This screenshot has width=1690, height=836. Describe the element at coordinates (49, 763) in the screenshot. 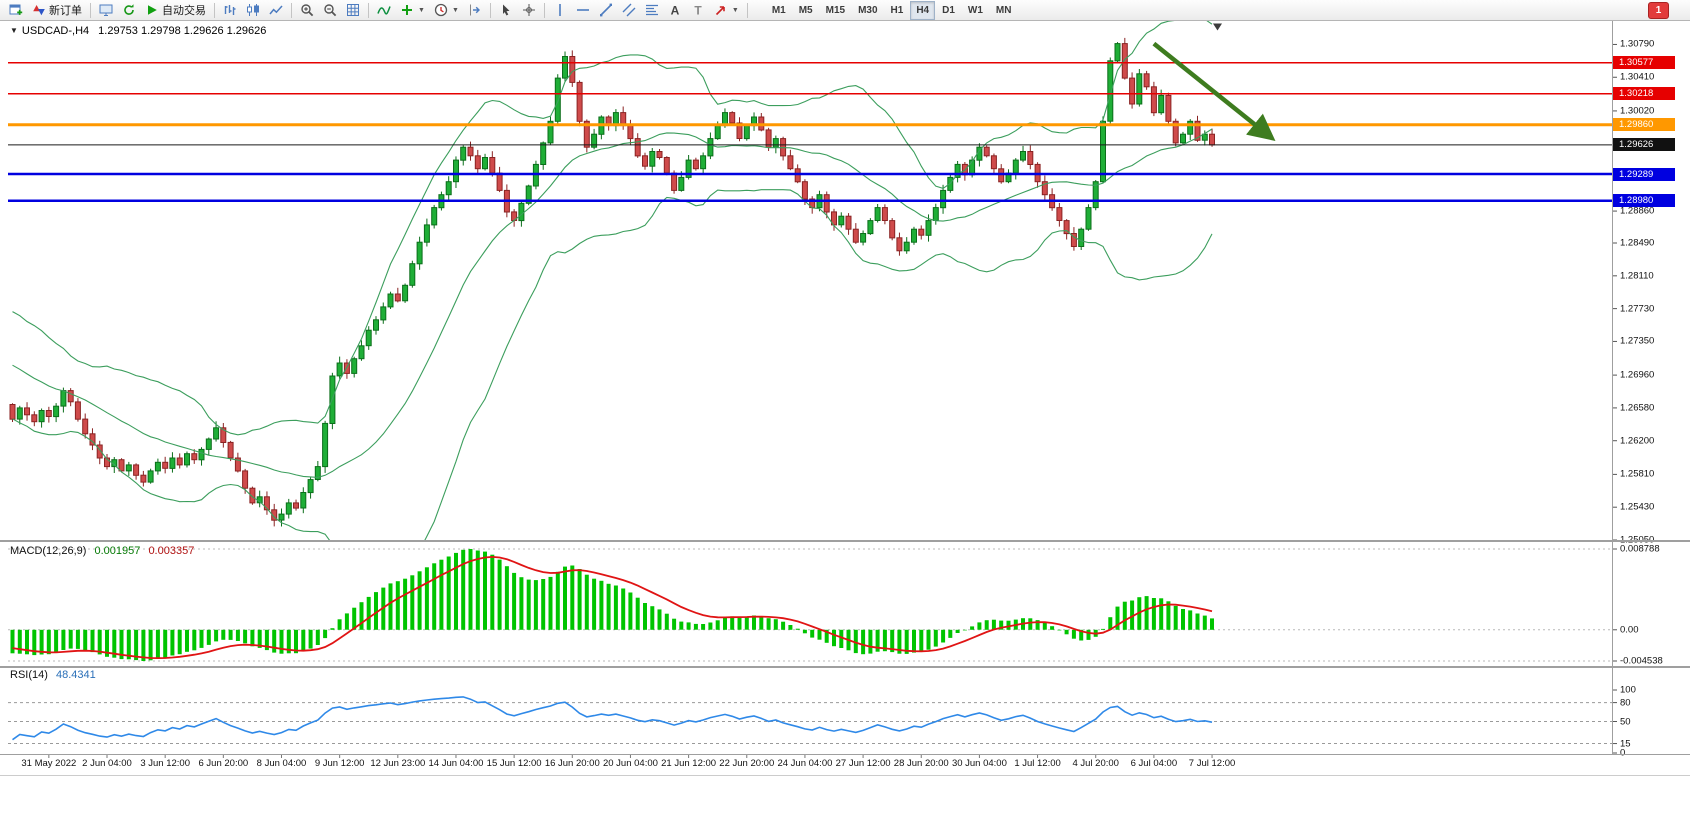

I see `time-axis-label: 31 May 2022` at that location.